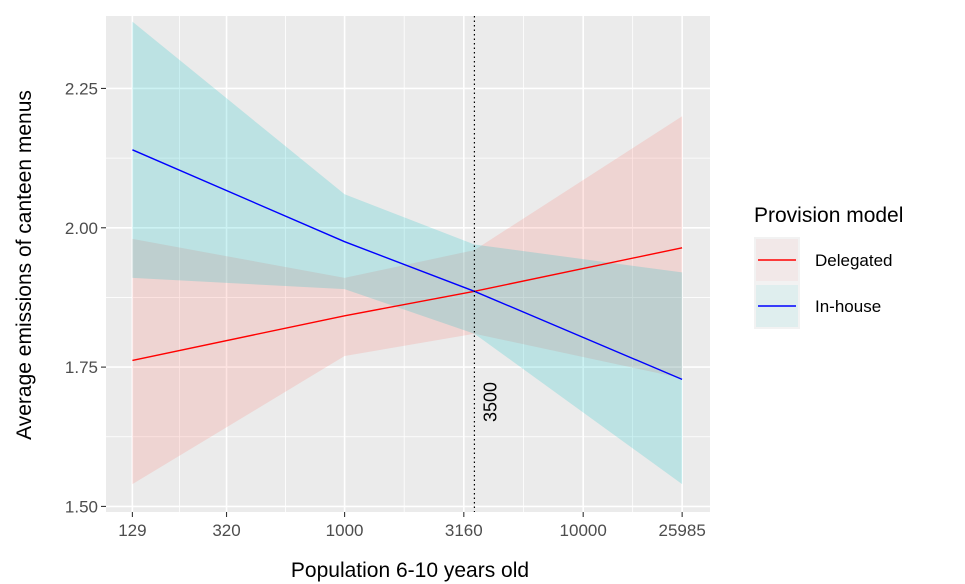 The image size is (965, 584). I want to click on x-tick-label: 3160, so click(464, 530).